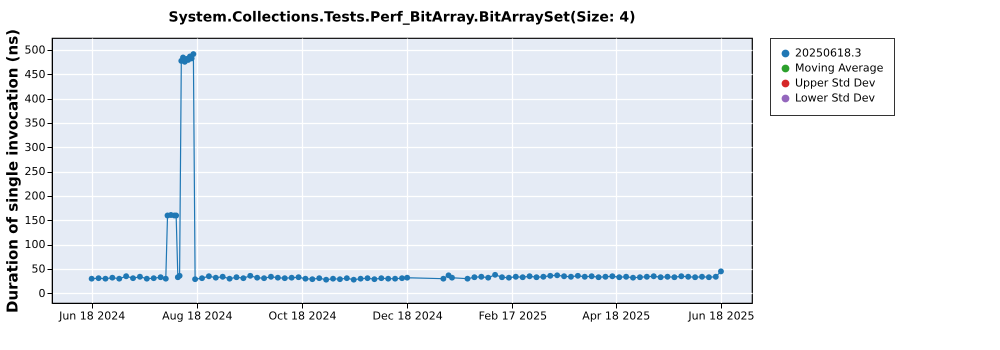 The image size is (1000, 350). What do you see at coordinates (35, 74) in the screenshot?
I see `y-tick-label: 450` at bounding box center [35, 74].